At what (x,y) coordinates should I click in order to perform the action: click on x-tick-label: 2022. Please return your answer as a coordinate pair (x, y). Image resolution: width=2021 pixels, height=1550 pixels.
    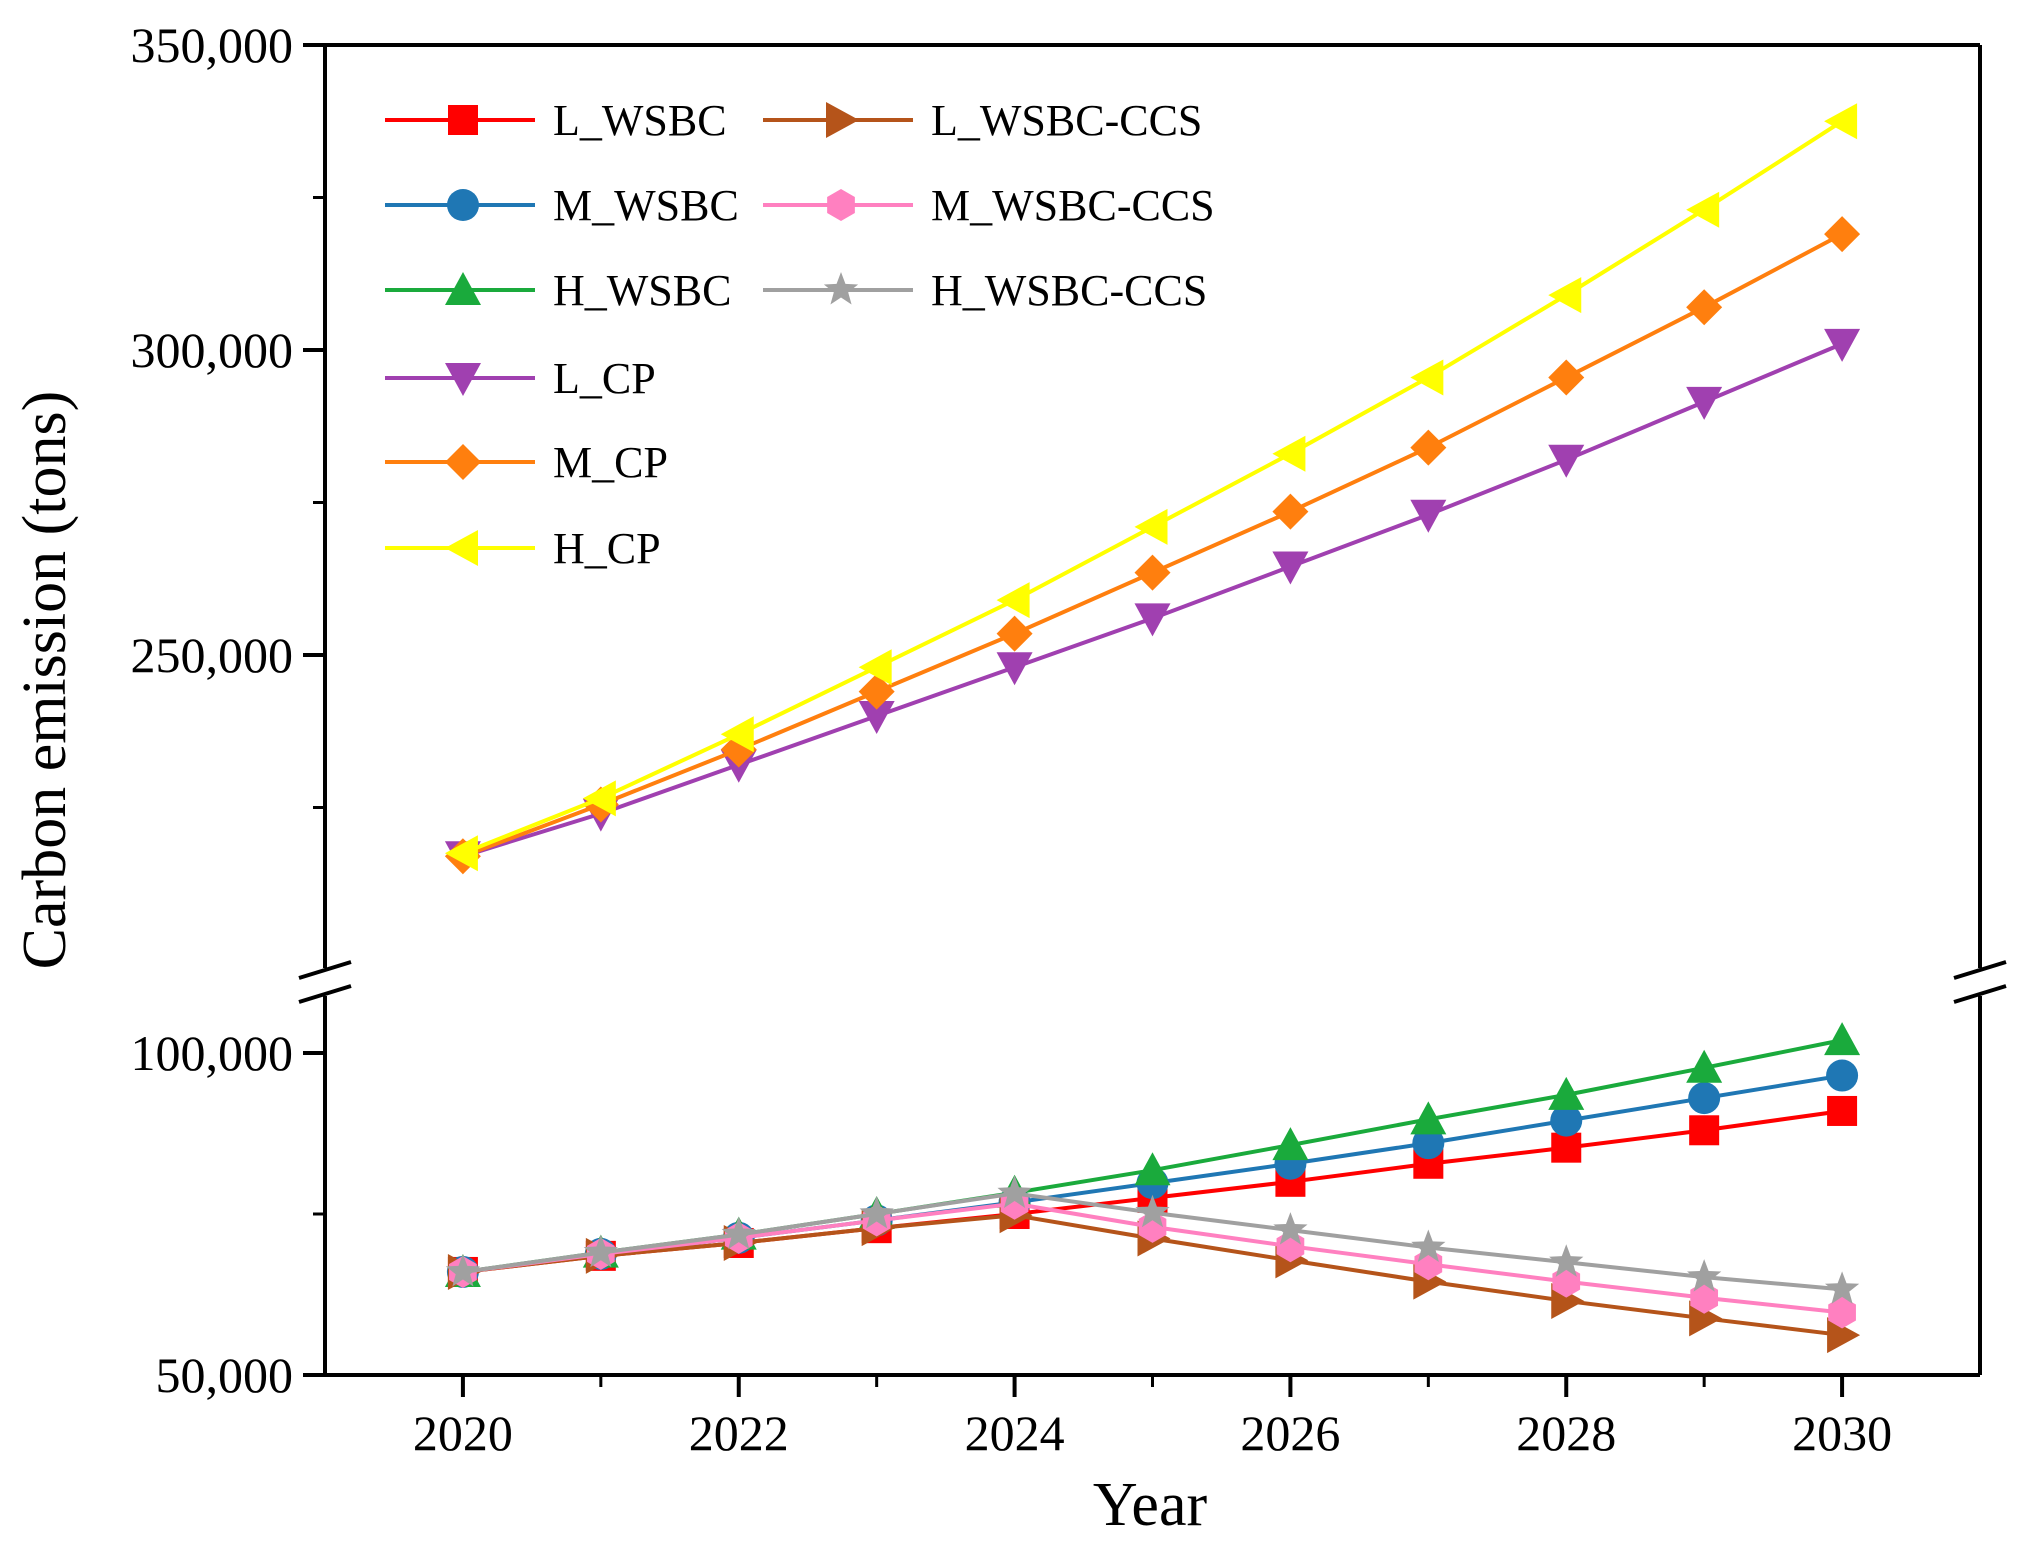
    Looking at the image, I should click on (739, 1433).